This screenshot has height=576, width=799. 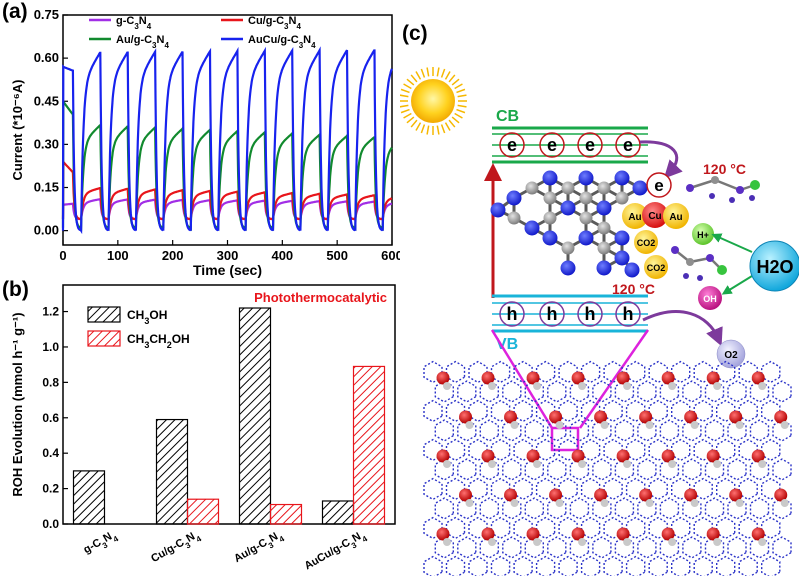 What do you see at coordinates (147, 317) in the screenshot?
I see `legend-label: CH3OH` at bounding box center [147, 317].